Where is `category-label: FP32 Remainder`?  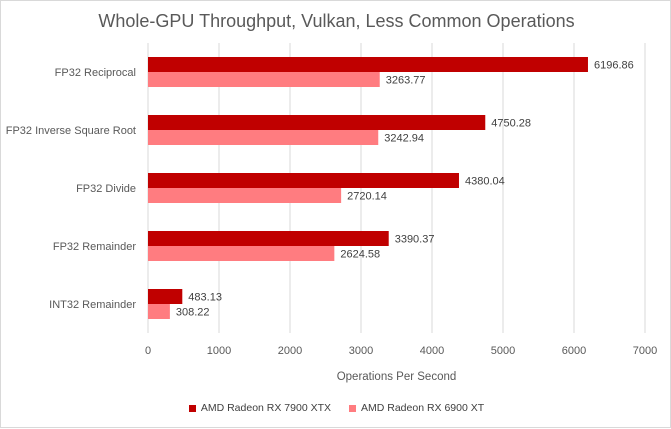
category-label: FP32 Remainder is located at coordinates (94, 247).